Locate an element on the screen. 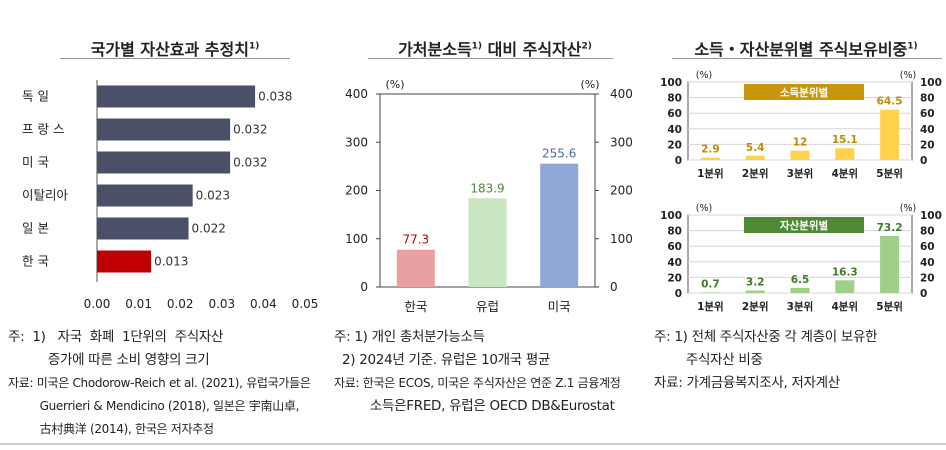  data-label: 0.038 is located at coordinates (275, 97).